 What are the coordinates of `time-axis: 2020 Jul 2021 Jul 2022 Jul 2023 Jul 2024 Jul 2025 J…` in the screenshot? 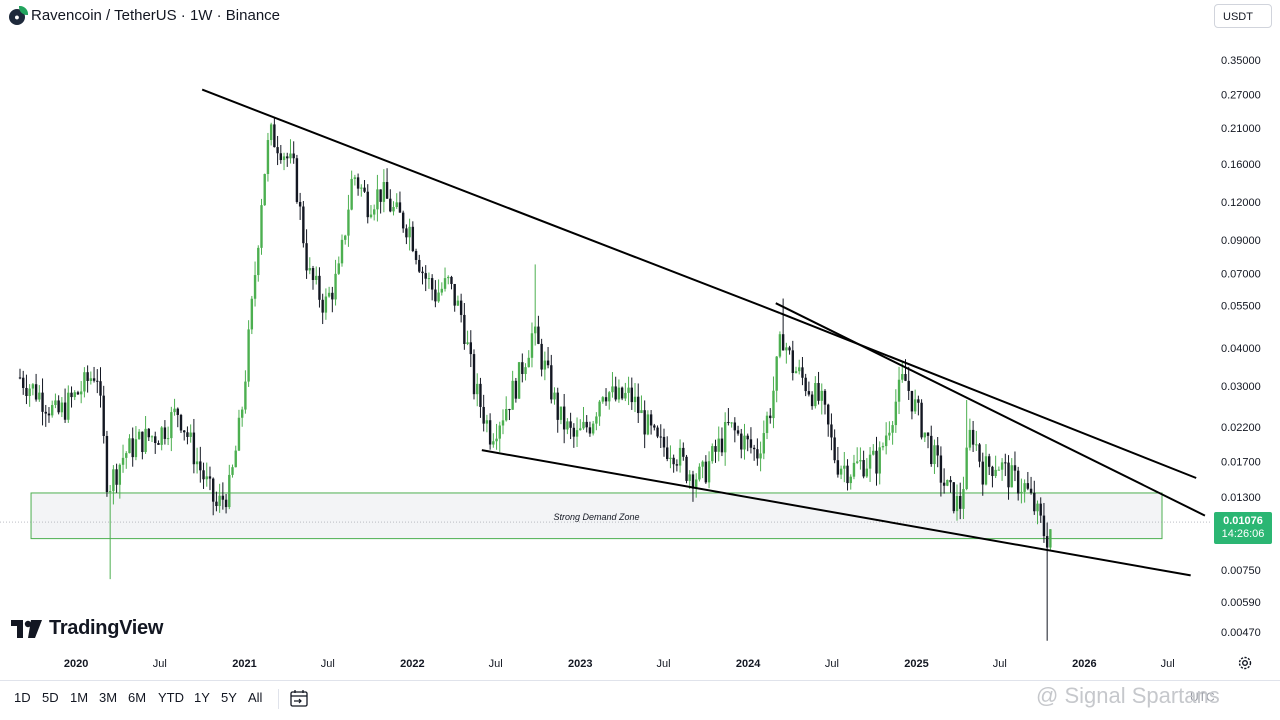 It's located at (619, 664).